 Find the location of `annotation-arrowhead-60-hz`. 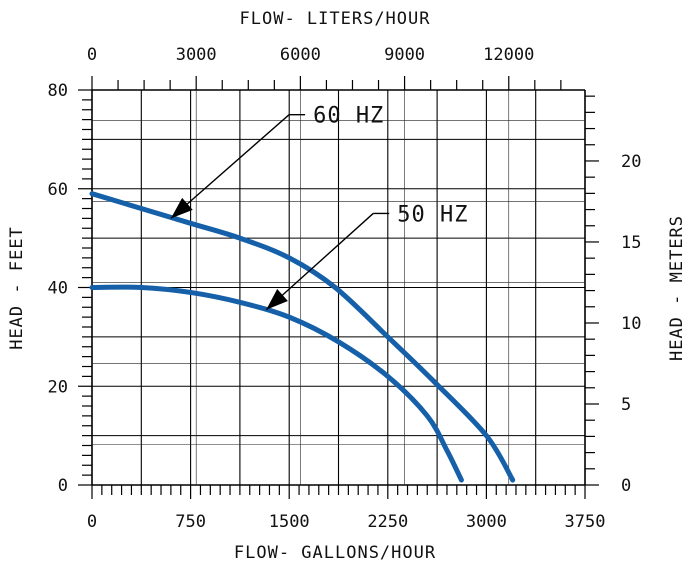

annotation-arrowhead-60-hz is located at coordinates (181, 208).